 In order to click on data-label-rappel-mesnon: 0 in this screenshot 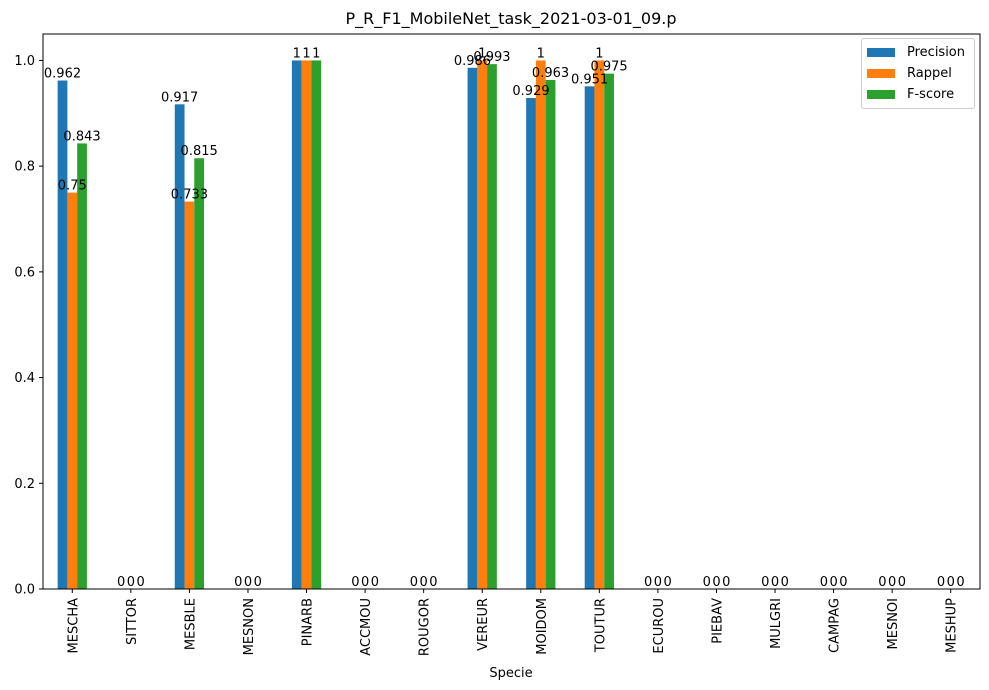, I will do `click(248, 582)`.